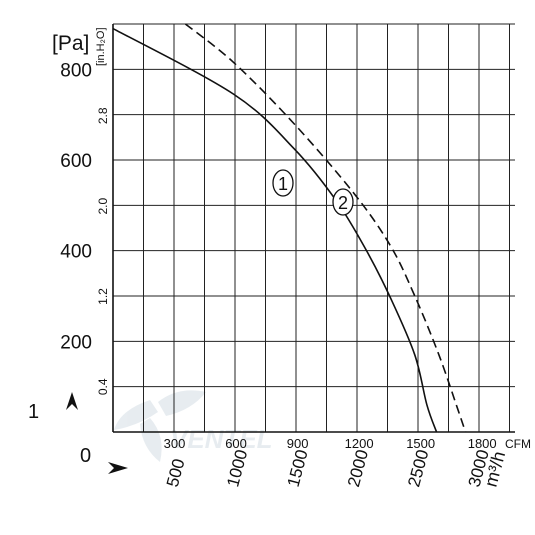  I want to click on svg-text: 2, so click(343, 203).